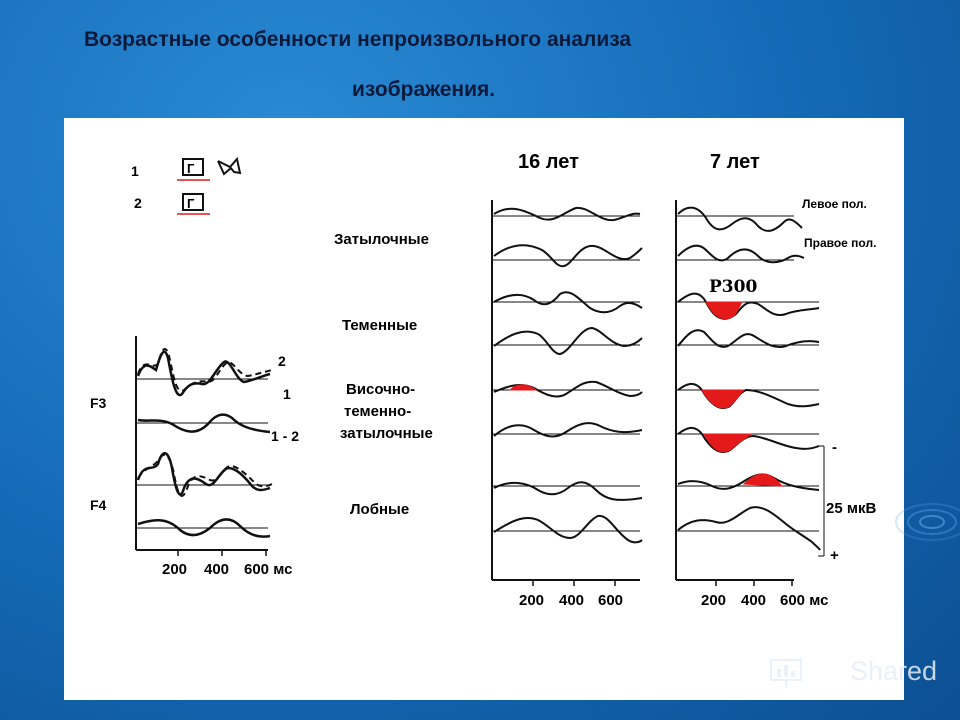 The height and width of the screenshot is (720, 960). What do you see at coordinates (204, 446) in the screenshot?
I see `left-erp-chart` at bounding box center [204, 446].